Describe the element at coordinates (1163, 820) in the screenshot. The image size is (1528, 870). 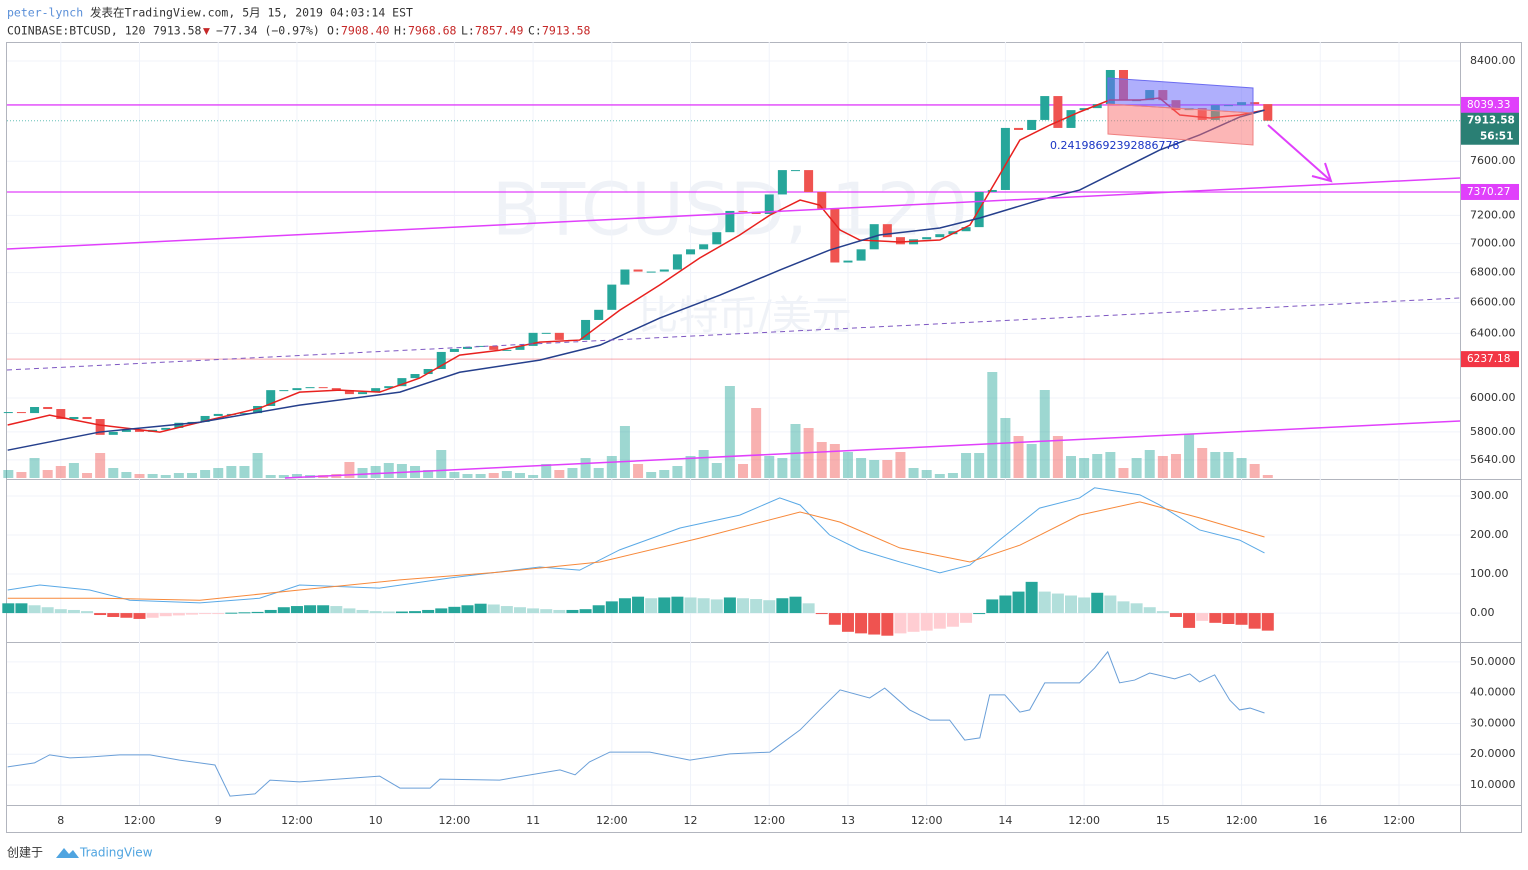
I see `x-tick-label: 15` at that location.